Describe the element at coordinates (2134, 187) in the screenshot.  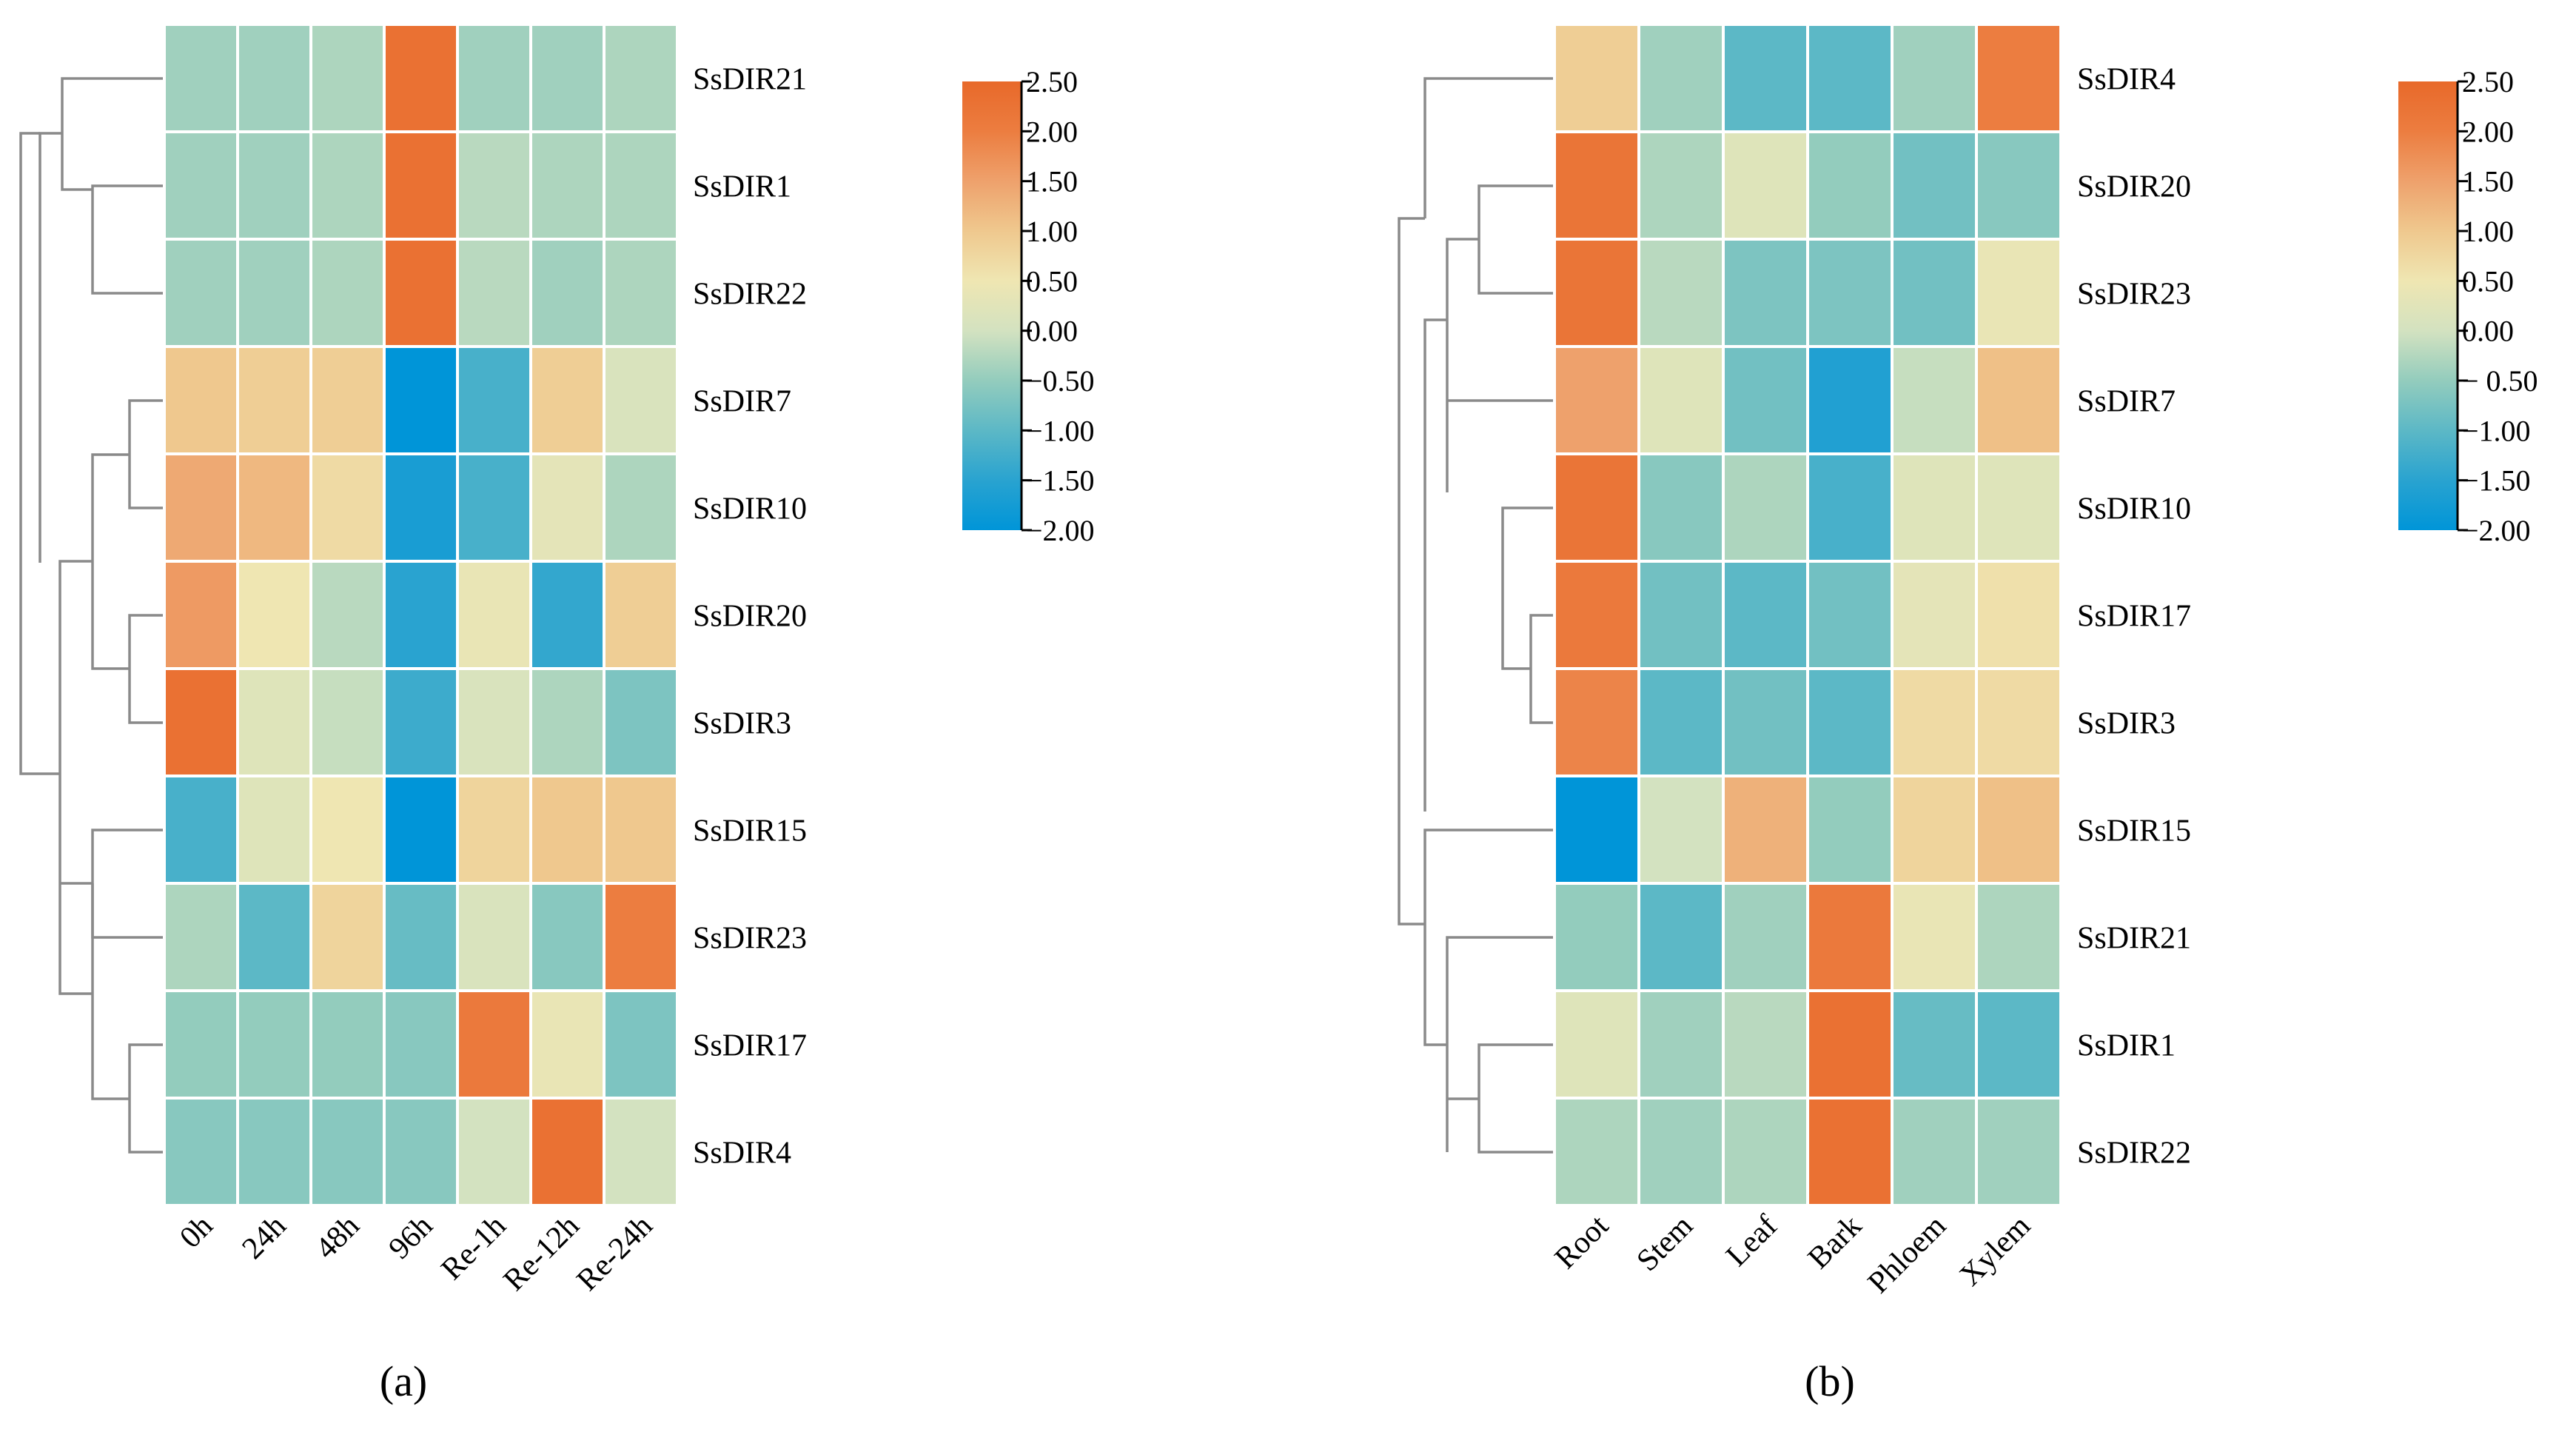
I see `panel-b-row-label: SsDIR20` at that location.